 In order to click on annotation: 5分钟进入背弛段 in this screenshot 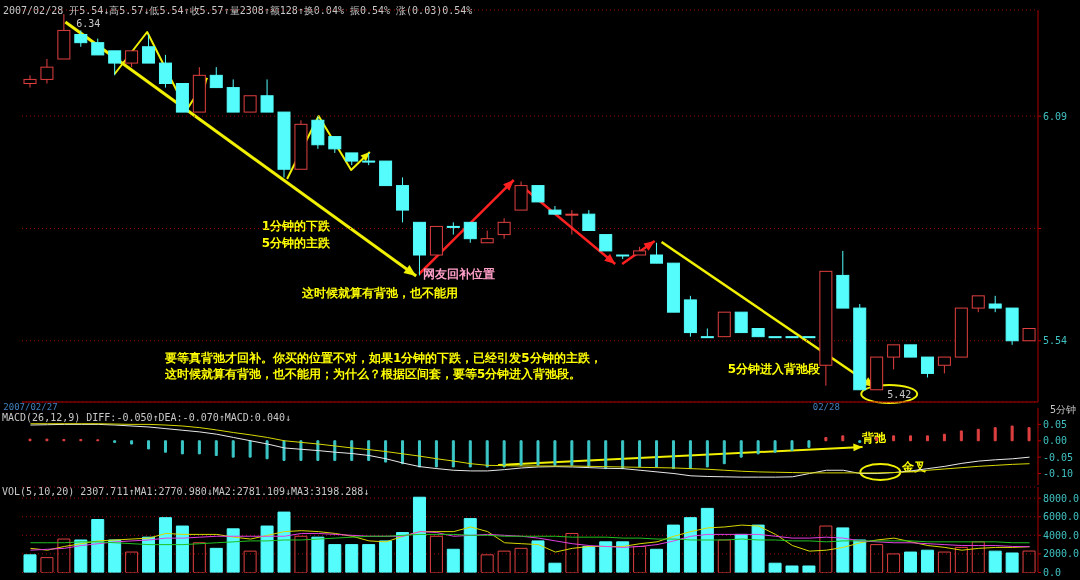, I will do `click(774, 368)`.